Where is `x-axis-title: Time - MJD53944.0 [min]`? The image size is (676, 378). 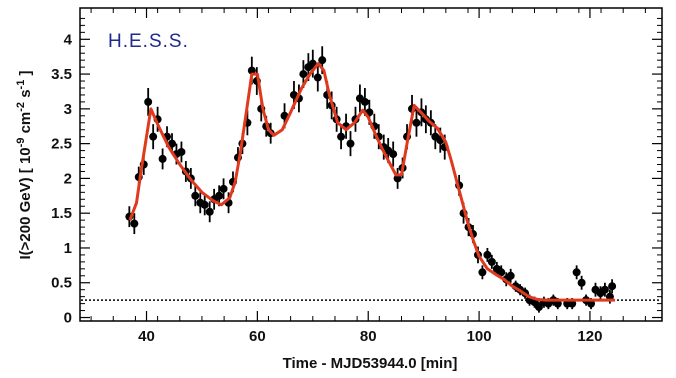
x-axis-title: Time - MJD53944.0 [min] is located at coordinates (370, 363).